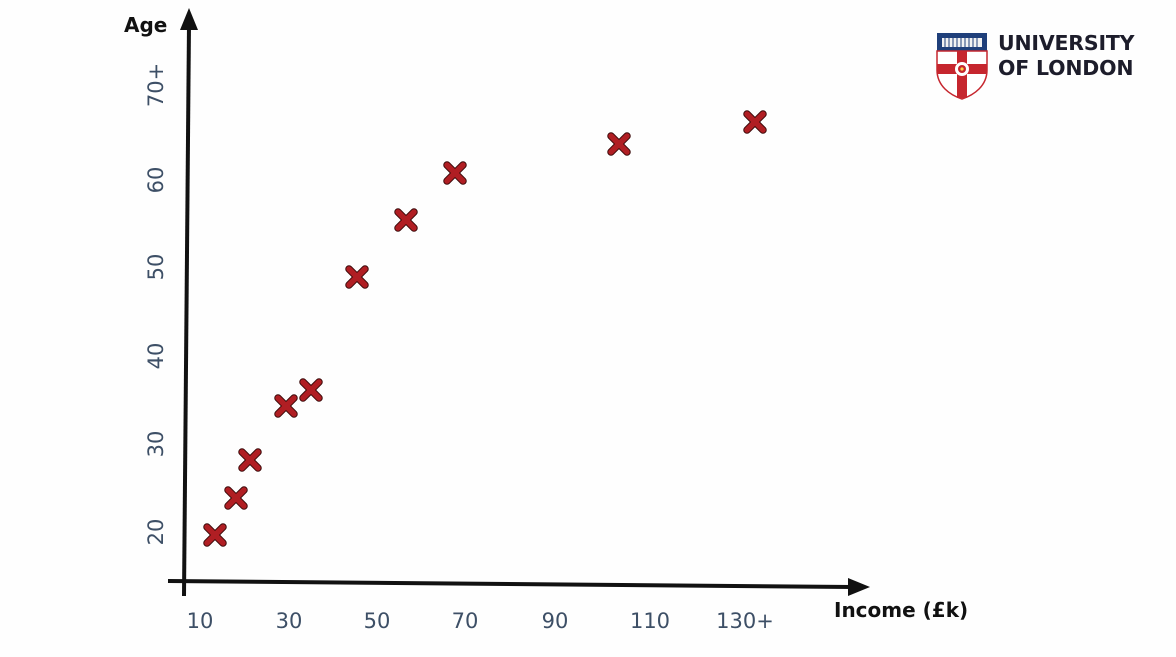 This screenshot has height=657, width=1176. What do you see at coordinates (859, 587) in the screenshot?
I see `x-axis-arrow-icon` at bounding box center [859, 587].